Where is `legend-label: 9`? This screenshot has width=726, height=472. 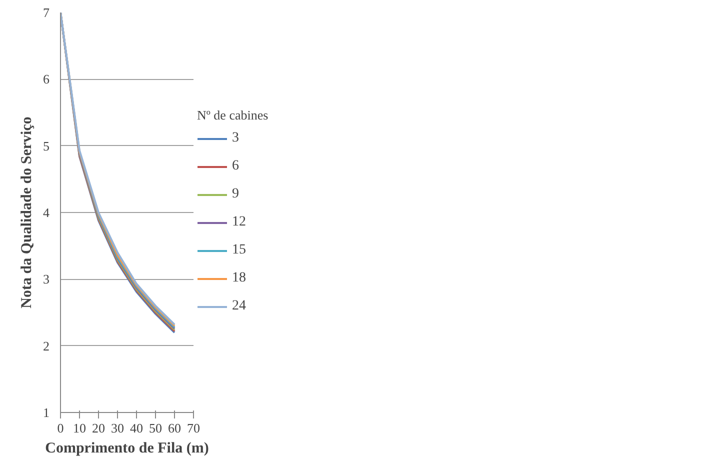 legend-label: 9 is located at coordinates (236, 194).